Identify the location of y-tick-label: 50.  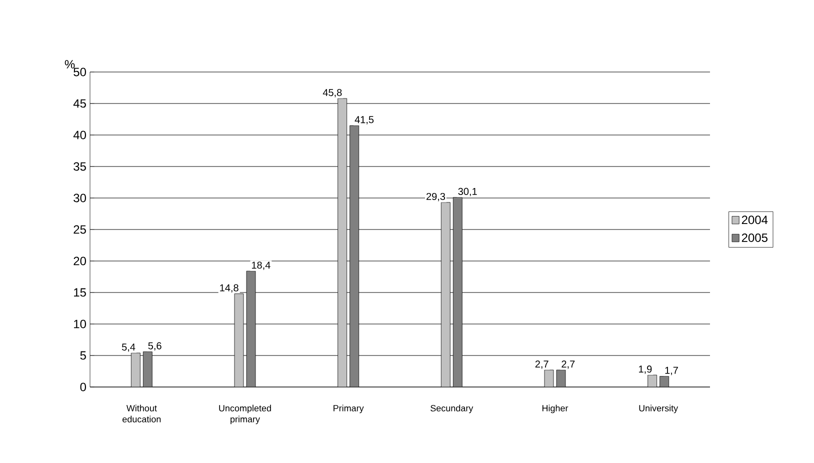
(80, 72).